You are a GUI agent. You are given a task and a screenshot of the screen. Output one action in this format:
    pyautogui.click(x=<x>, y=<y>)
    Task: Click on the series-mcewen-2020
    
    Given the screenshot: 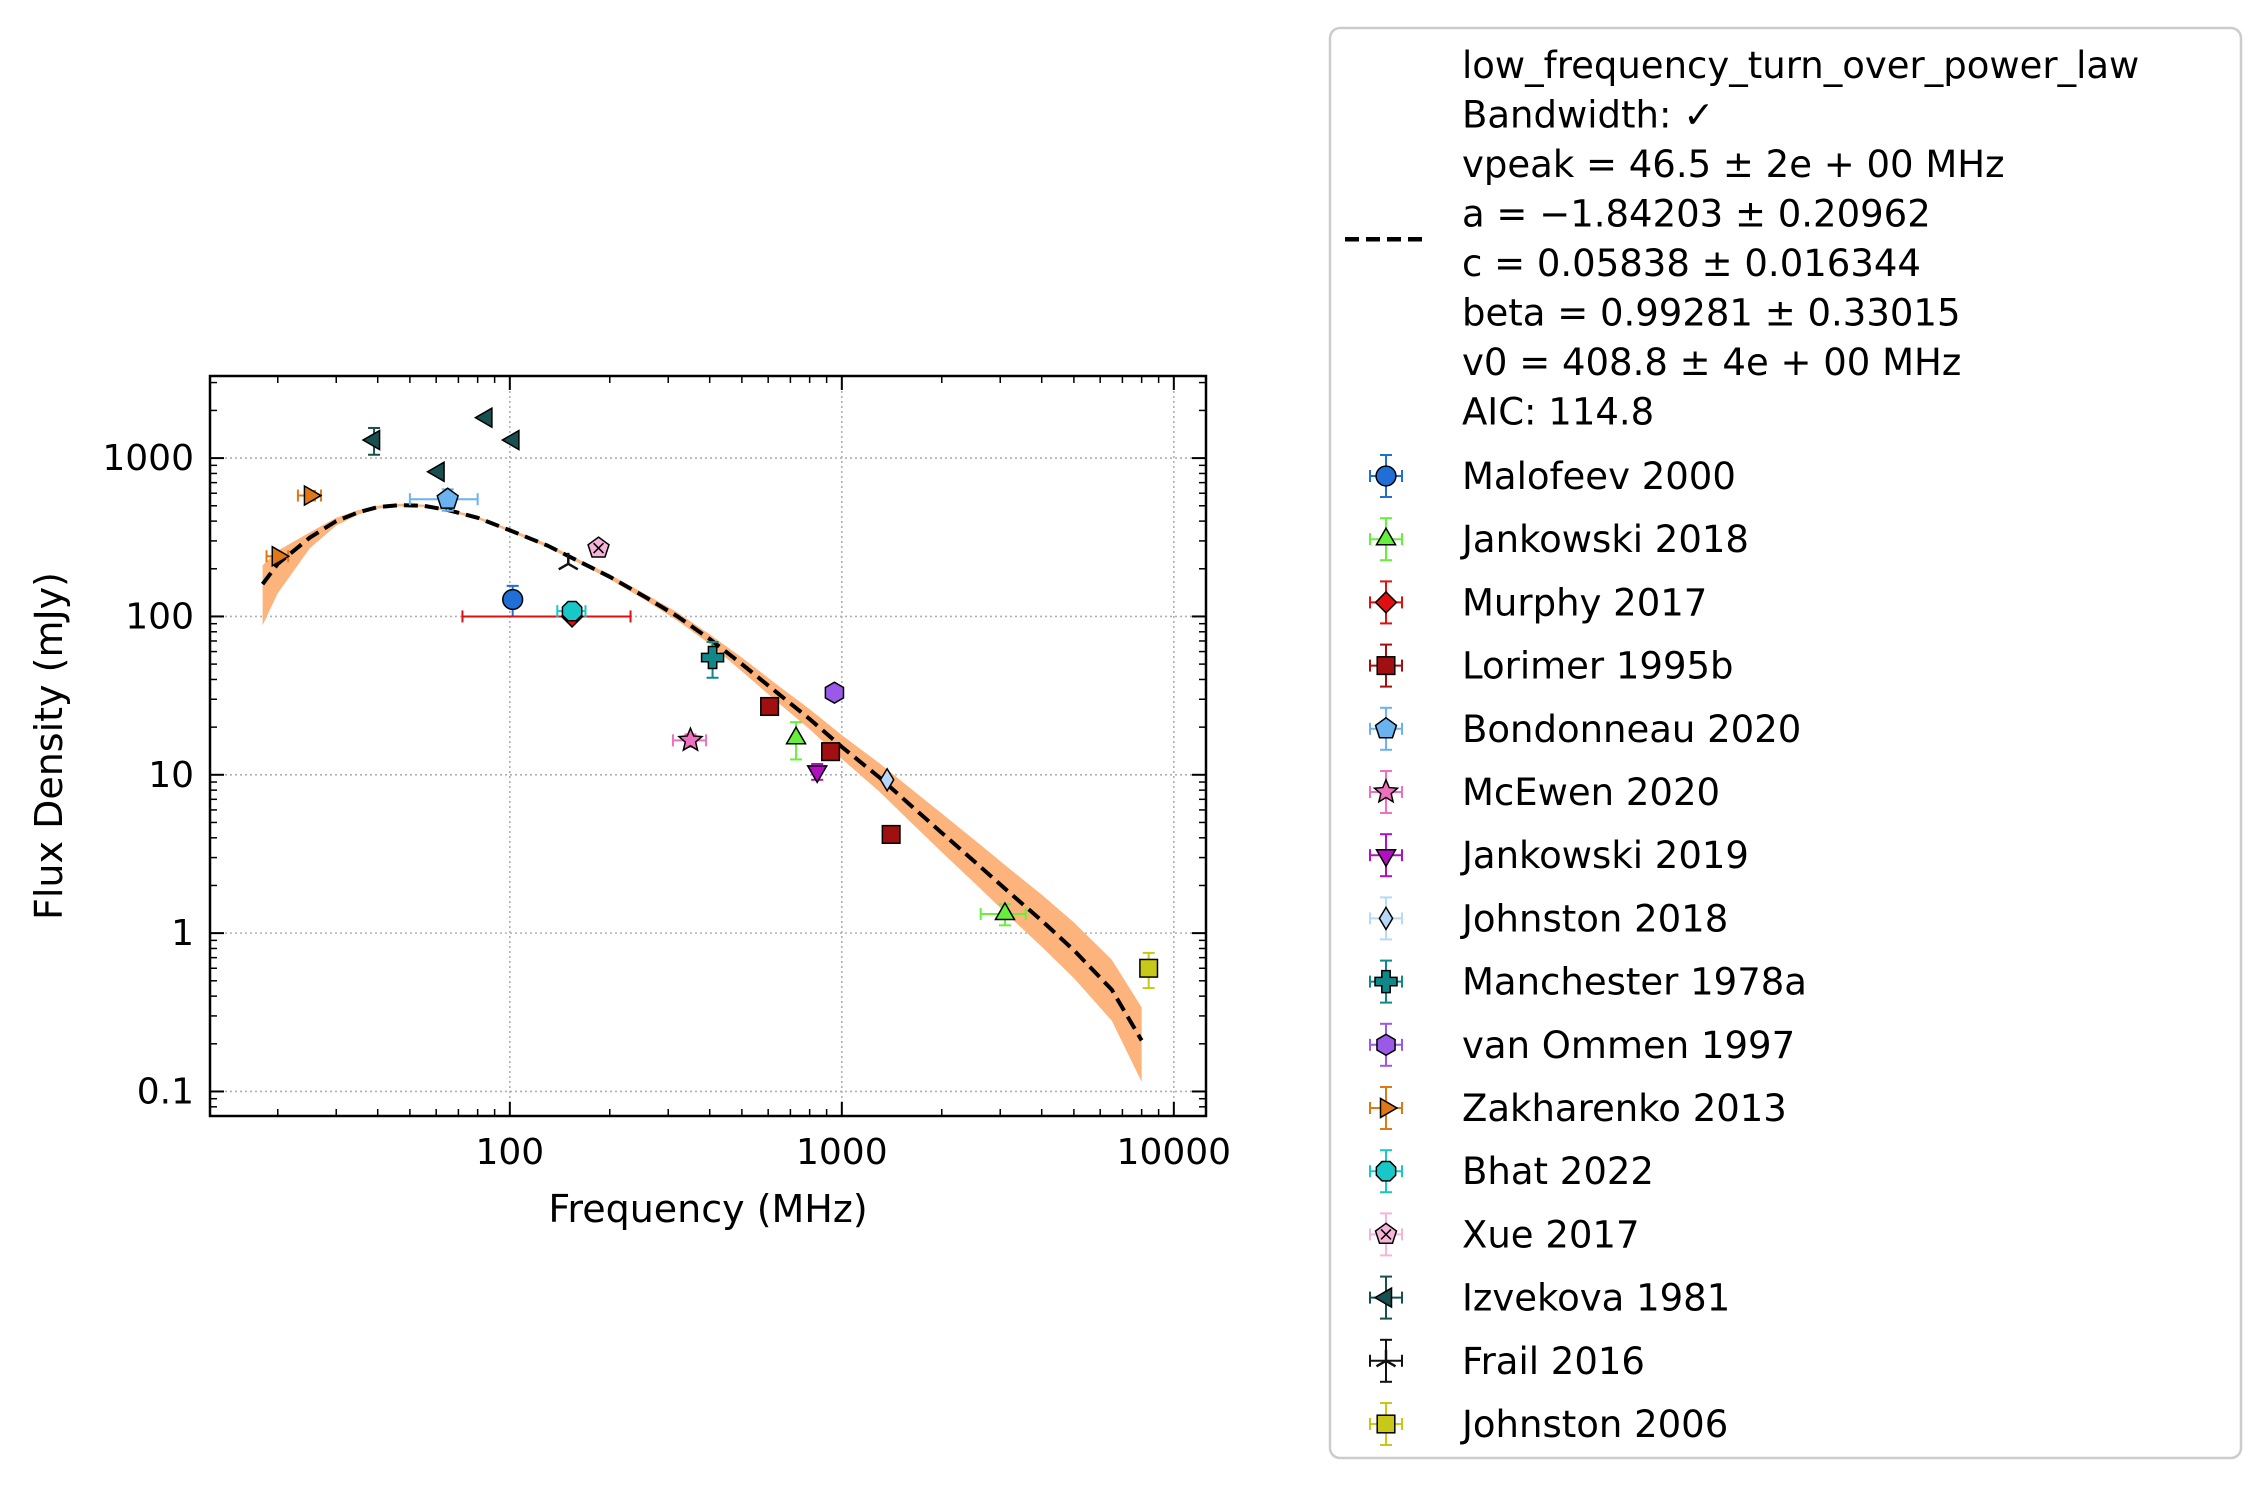 What is the action you would take?
    pyautogui.click(x=689, y=739)
    